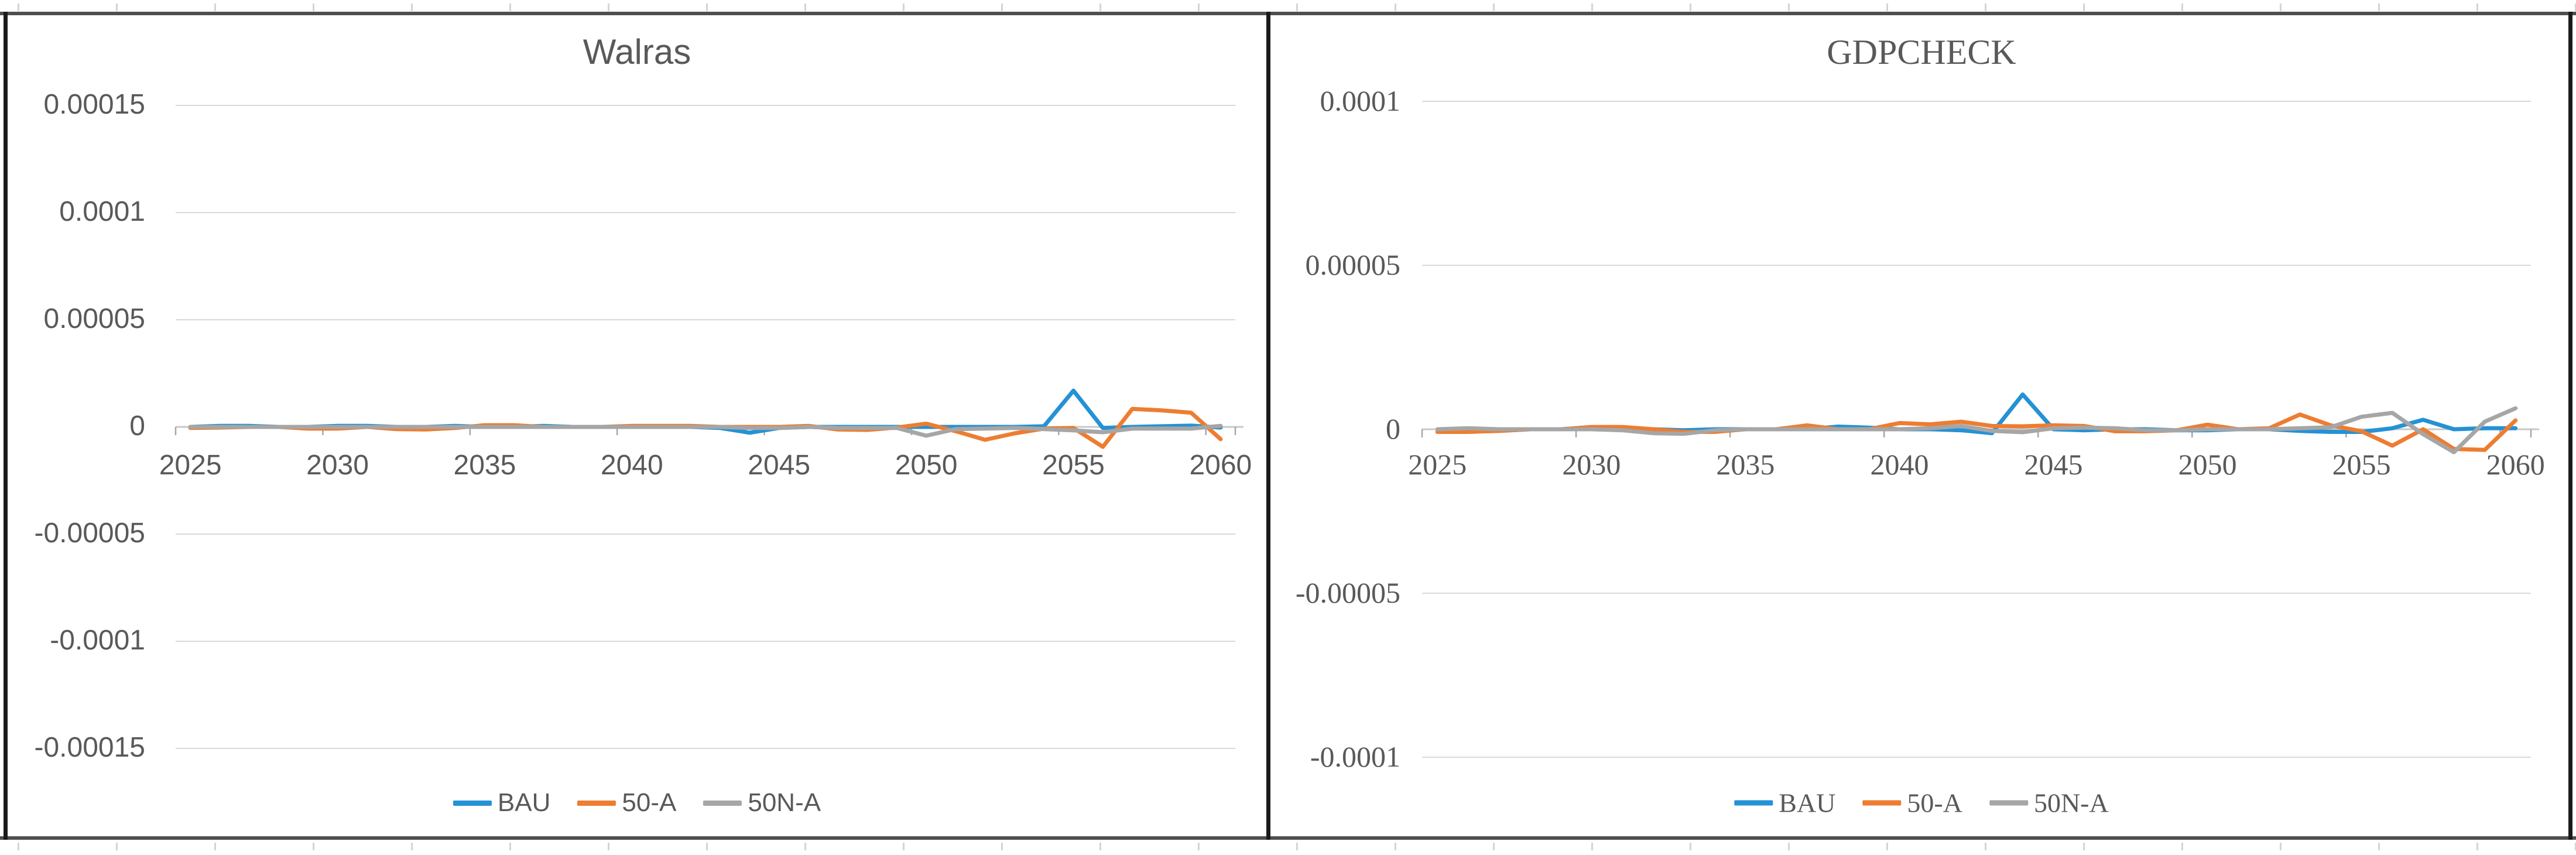 This screenshot has width=2576, height=855. I want to click on gdpcheck-legend: BAU 50-A 50N-A, so click(1921, 803).